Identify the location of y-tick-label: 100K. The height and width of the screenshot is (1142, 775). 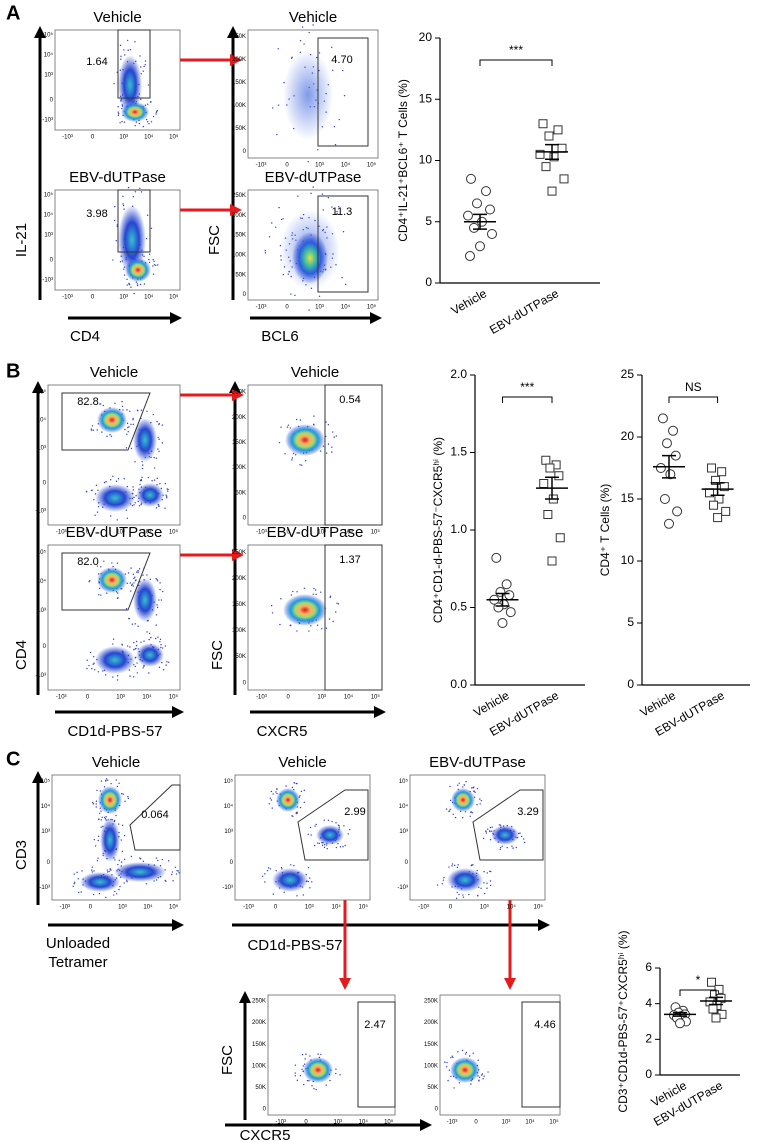
(239, 631).